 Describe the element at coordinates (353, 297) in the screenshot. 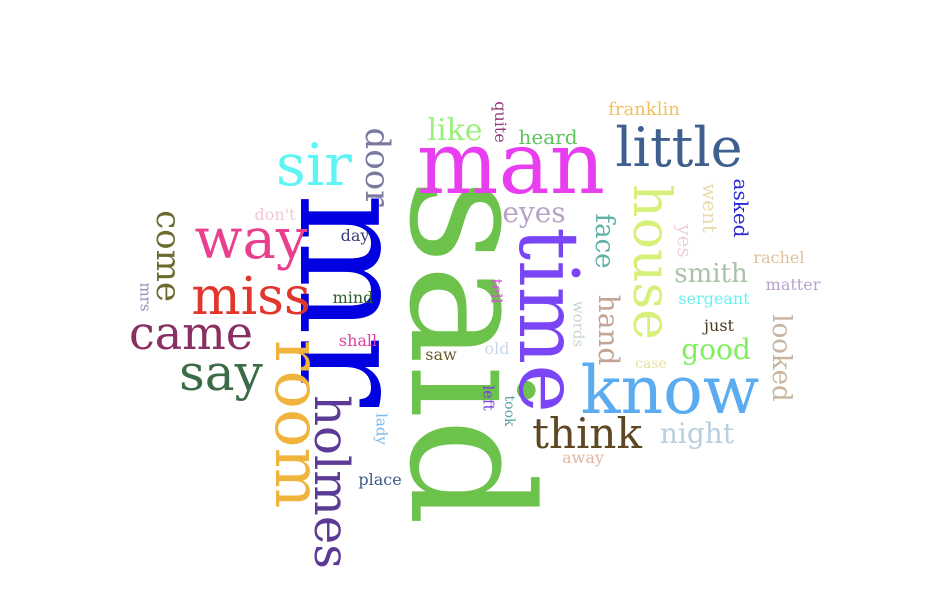

I see `word-mind: mind` at that location.